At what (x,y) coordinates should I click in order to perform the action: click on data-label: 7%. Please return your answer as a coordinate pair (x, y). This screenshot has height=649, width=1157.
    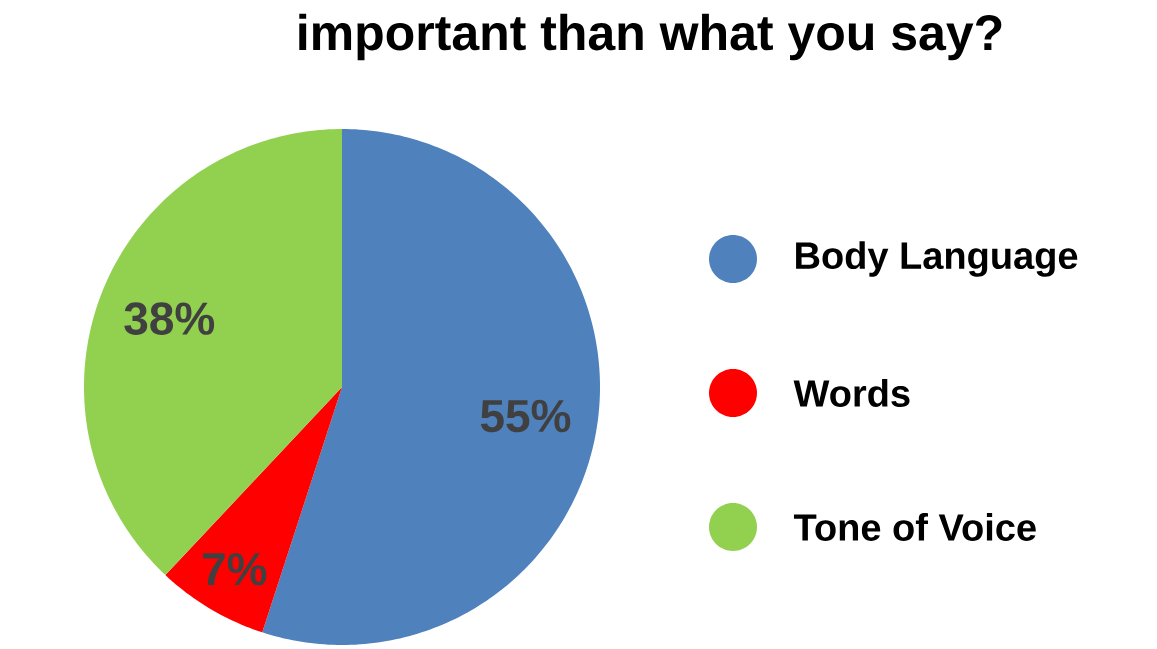
    Looking at the image, I should click on (235, 569).